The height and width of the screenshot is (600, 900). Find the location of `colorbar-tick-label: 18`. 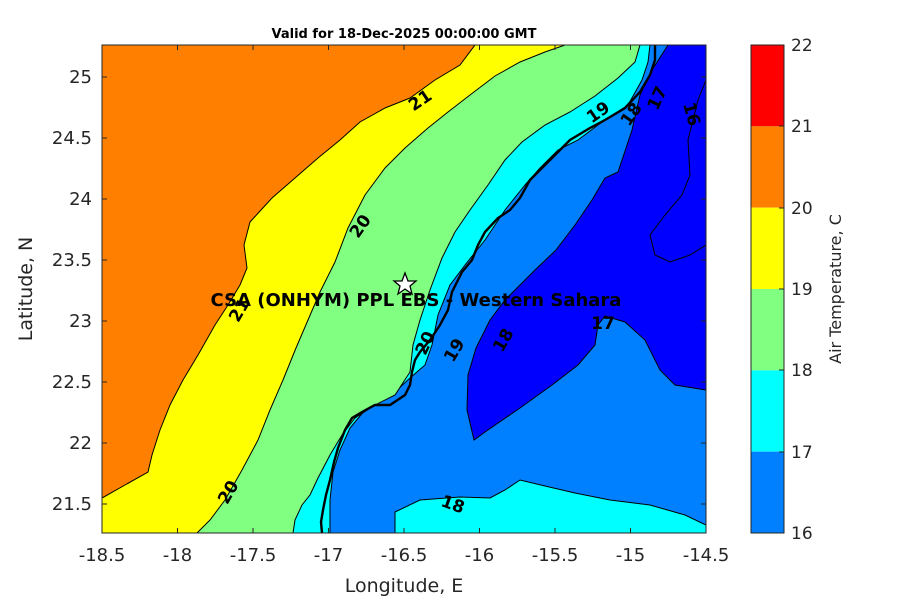

colorbar-tick-label: 18 is located at coordinates (802, 371).